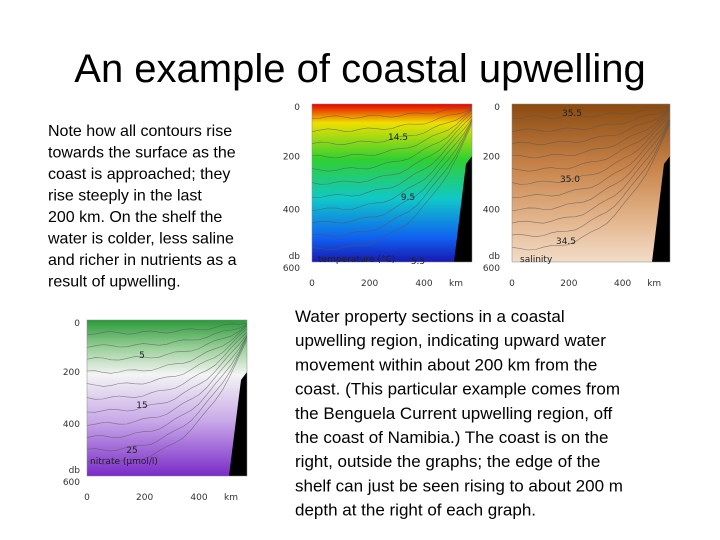  Describe the element at coordinates (356, 260) in the screenshot. I see `plot-name: temperature (°C)` at that location.